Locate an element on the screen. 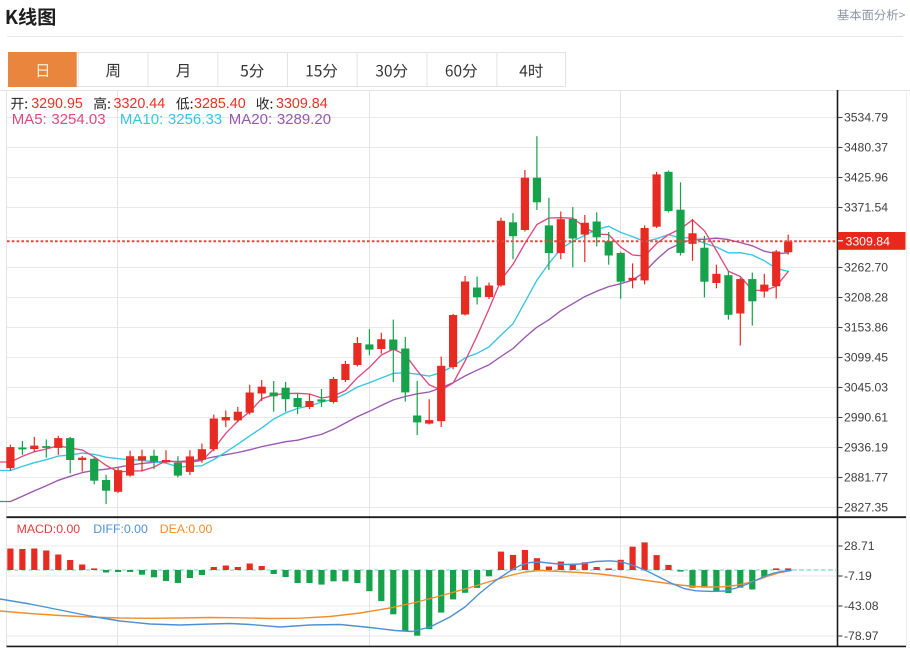 This screenshot has width=910, height=650. svg-text: 3534.79 is located at coordinates (866, 118).